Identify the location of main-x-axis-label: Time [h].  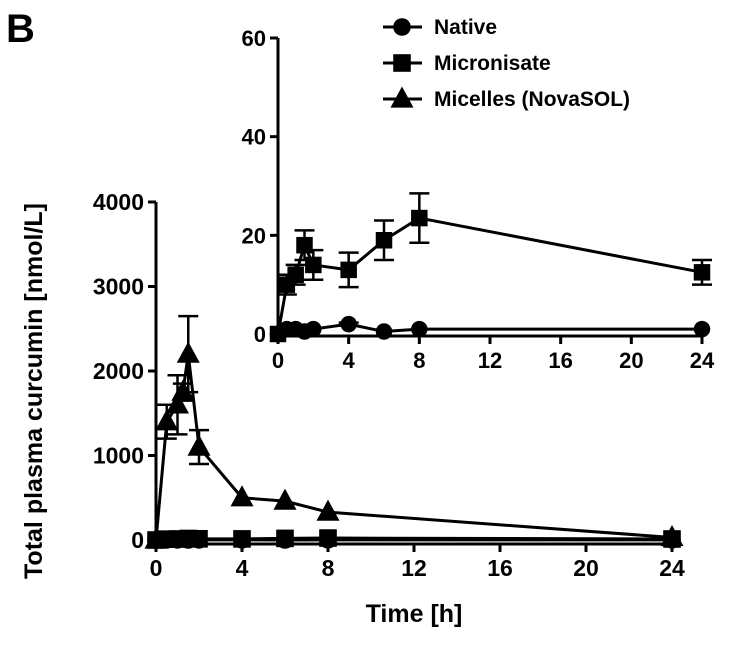
(414, 614).